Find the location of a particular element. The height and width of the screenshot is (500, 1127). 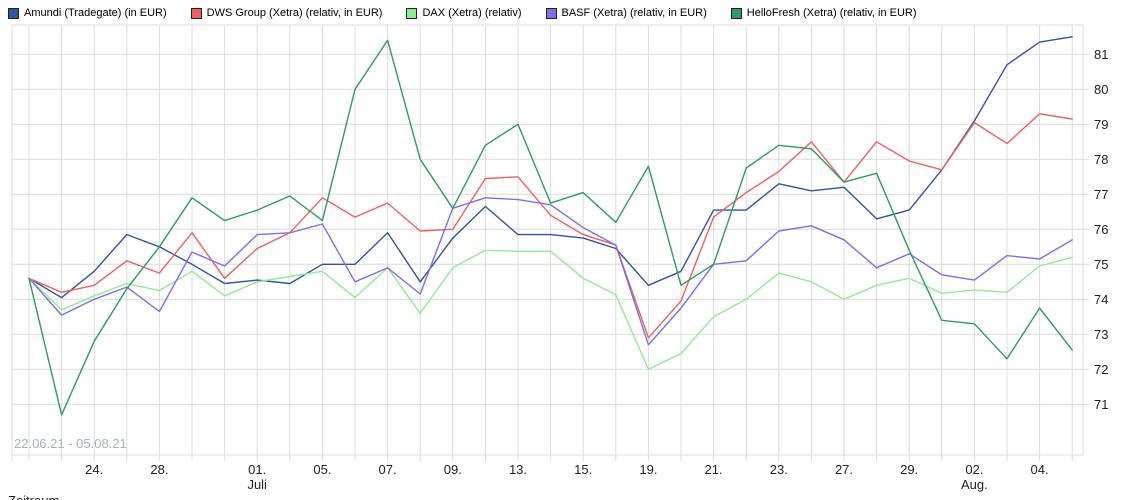

x-tick-label: 27. is located at coordinates (844, 469).